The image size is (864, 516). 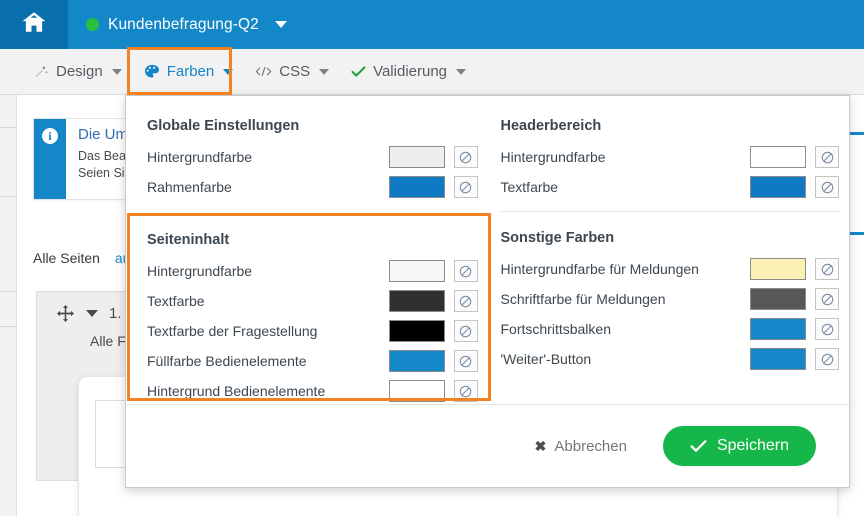 I want to click on cancel-button-label: Abbrechen, so click(x=590, y=446).